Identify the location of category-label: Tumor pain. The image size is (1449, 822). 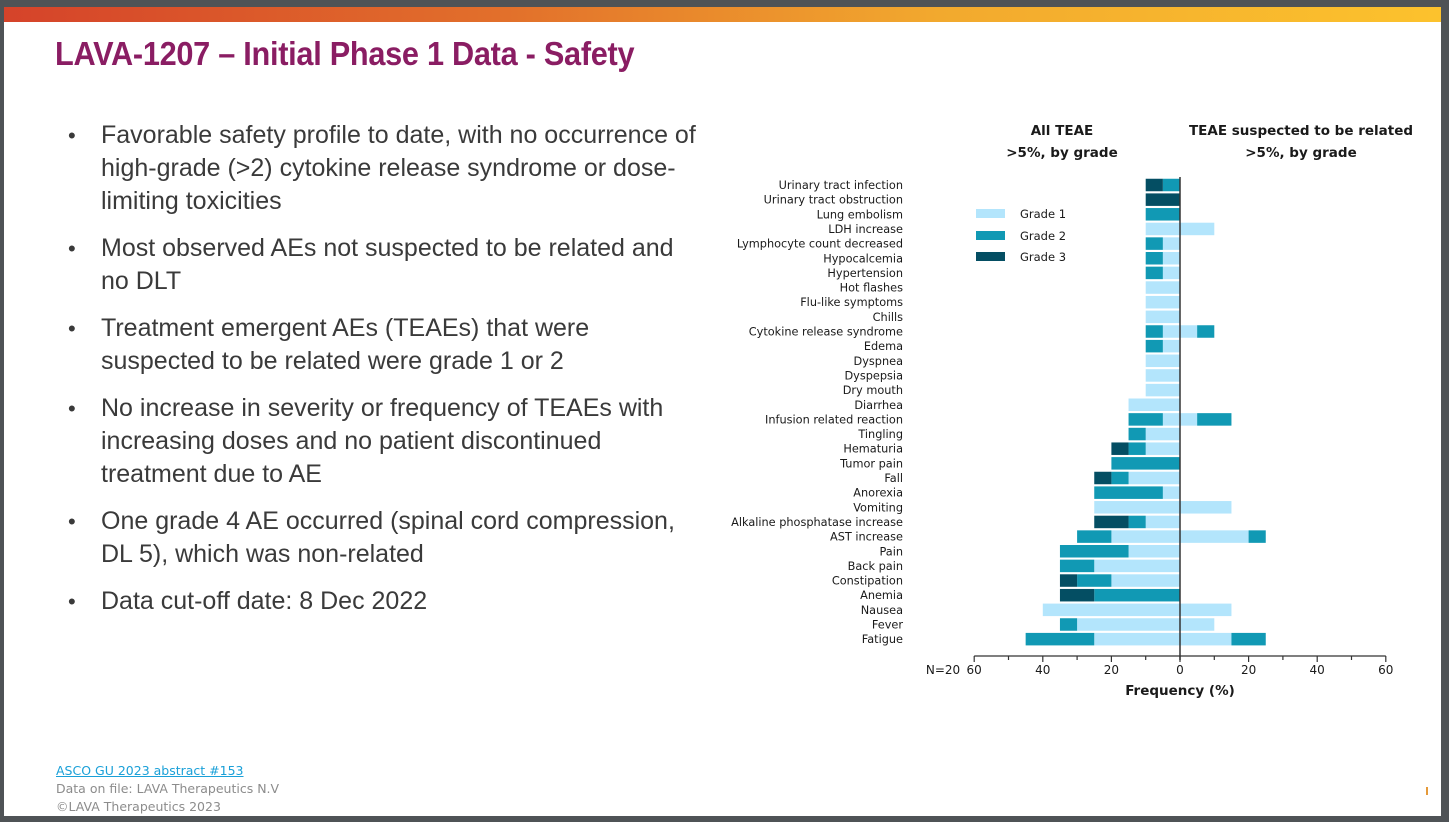
(871, 463).